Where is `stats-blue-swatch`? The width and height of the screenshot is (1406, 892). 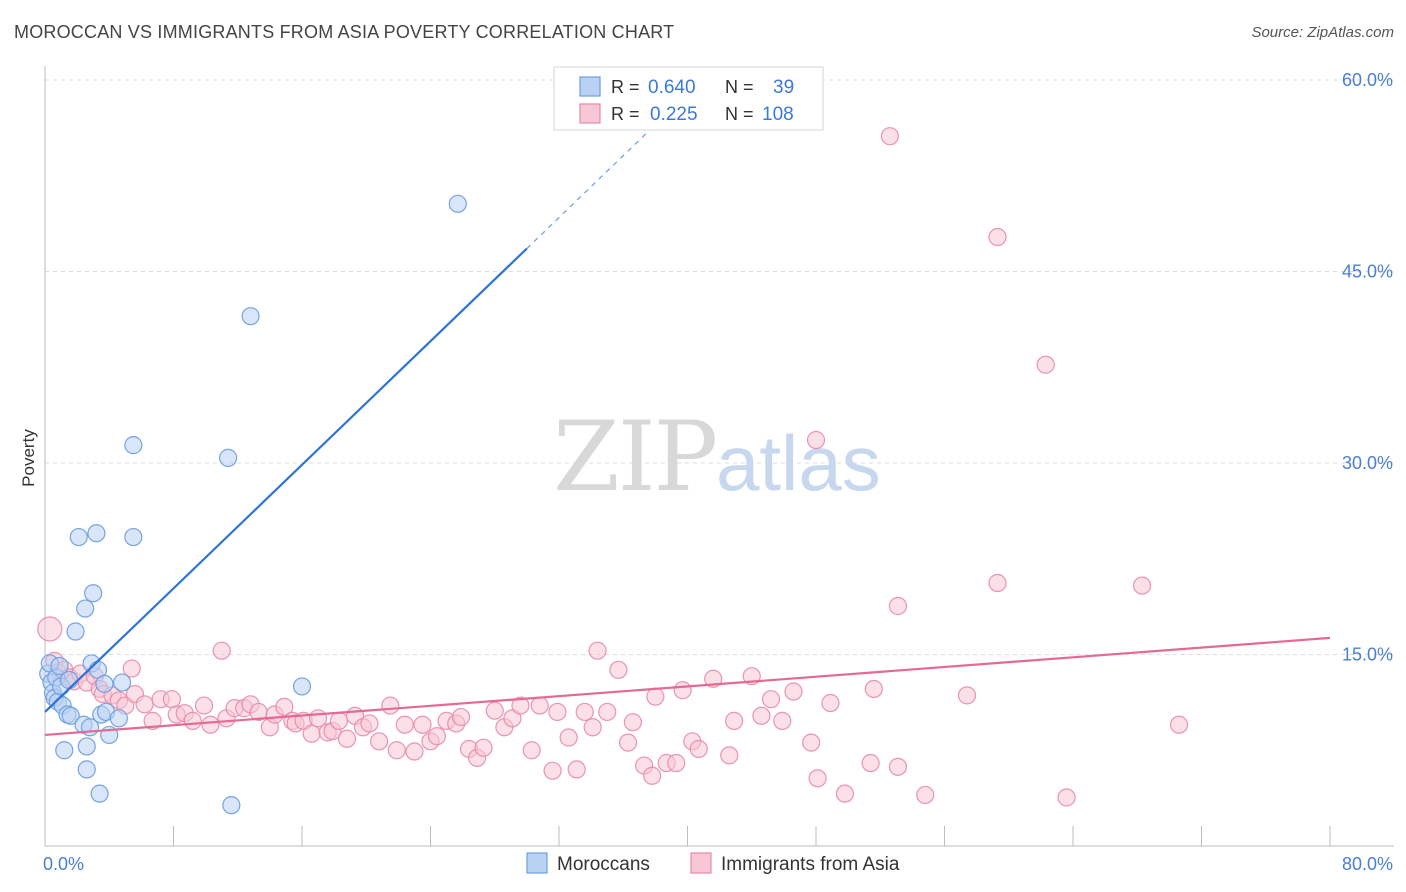
stats-blue-swatch is located at coordinates (590, 86).